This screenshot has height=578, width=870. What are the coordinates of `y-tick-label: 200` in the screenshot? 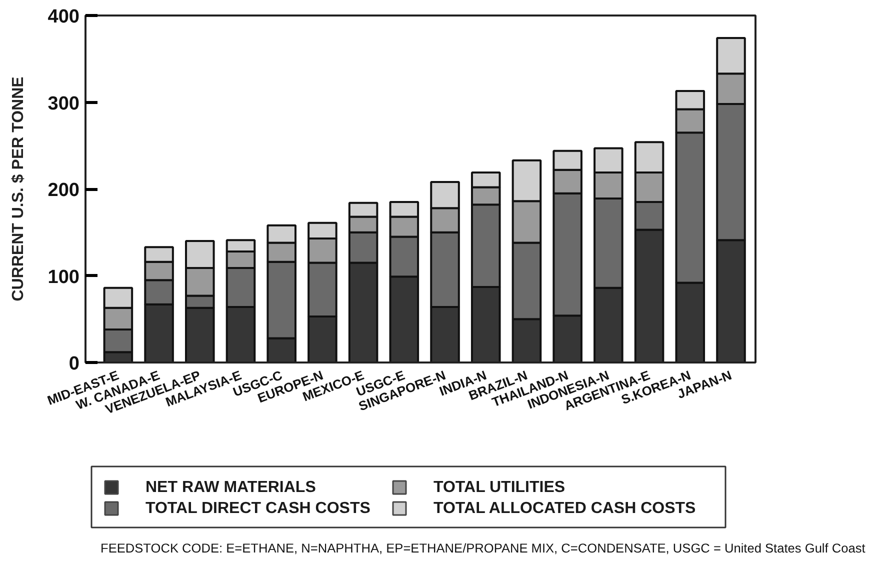 It's located at (64, 190).